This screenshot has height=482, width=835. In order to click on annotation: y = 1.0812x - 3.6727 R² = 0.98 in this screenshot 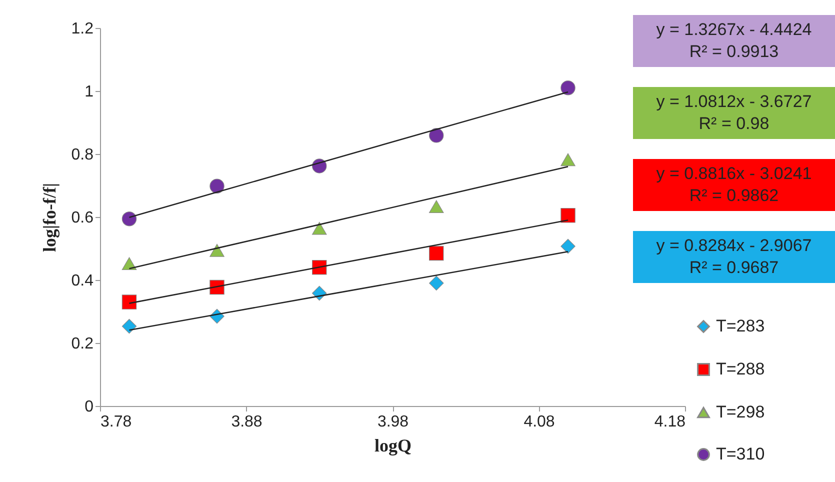, I will do `click(734, 113)`.